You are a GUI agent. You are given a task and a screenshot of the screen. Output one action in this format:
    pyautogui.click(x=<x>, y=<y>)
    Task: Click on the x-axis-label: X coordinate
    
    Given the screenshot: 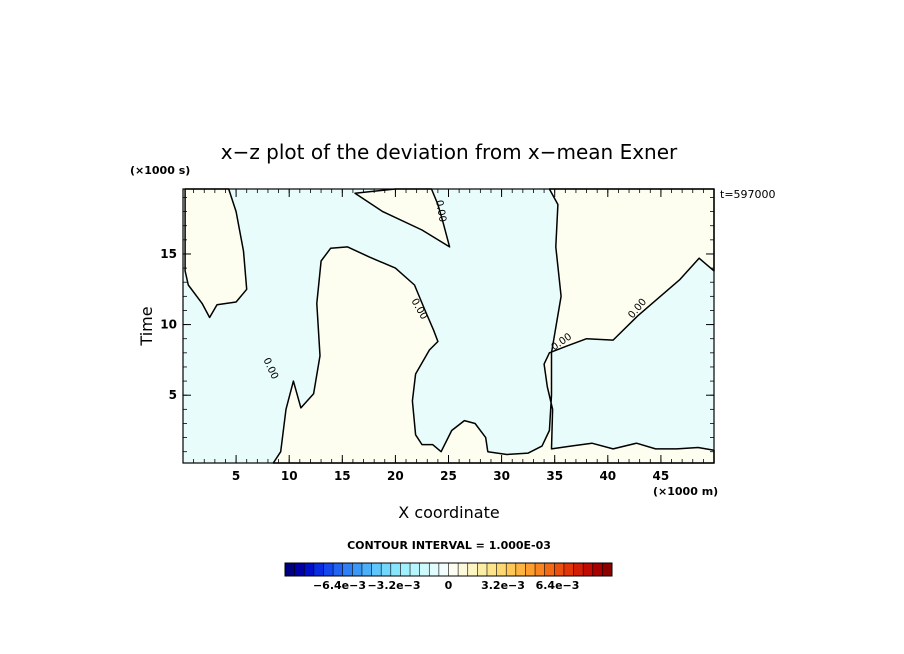 What is the action you would take?
    pyautogui.click(x=448, y=512)
    